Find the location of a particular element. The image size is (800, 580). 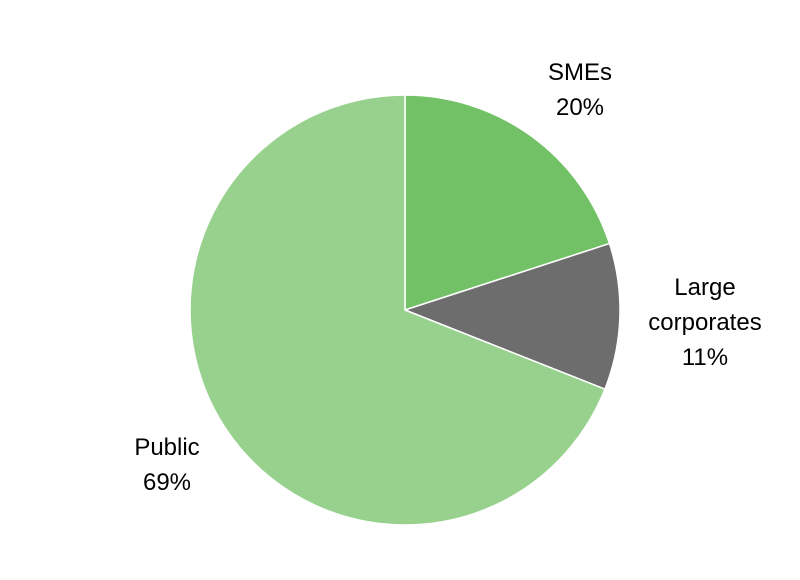

slice-label: SMEs 20% is located at coordinates (580, 90).